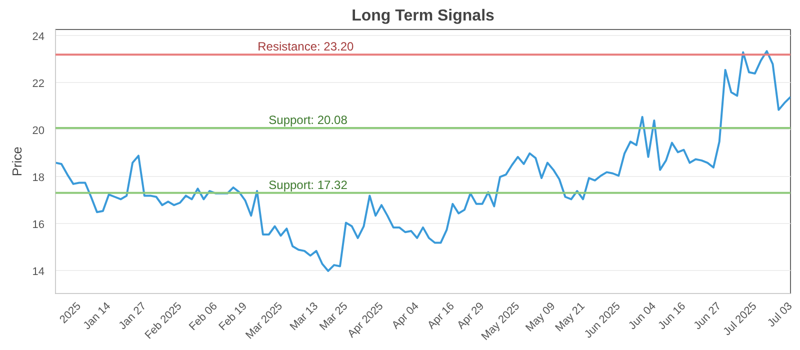 Image resolution: width=800 pixels, height=350 pixels. What do you see at coordinates (333, 316) in the screenshot?
I see `x-tick-label: Mar 25` at bounding box center [333, 316].